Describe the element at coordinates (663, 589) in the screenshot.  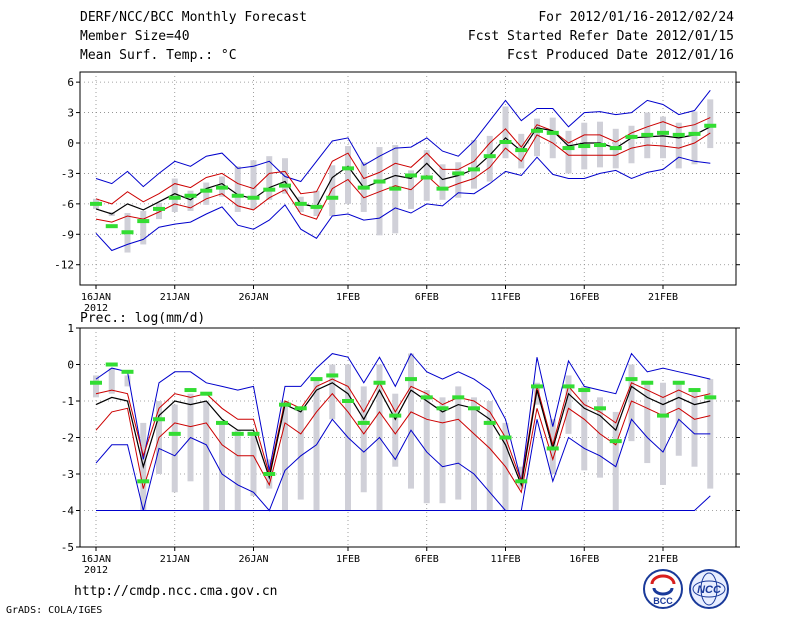
I see `bcc-logo: BCC` at that location.